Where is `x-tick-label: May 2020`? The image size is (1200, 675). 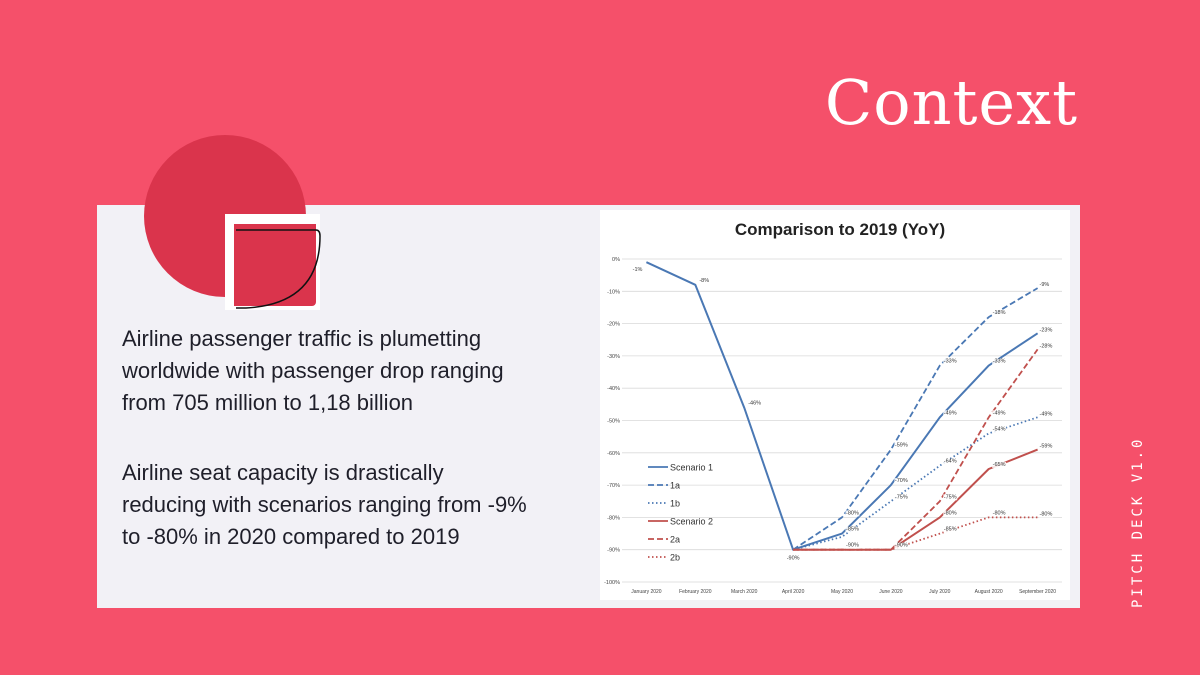
x-tick-label: May 2020 is located at coordinates (842, 592).